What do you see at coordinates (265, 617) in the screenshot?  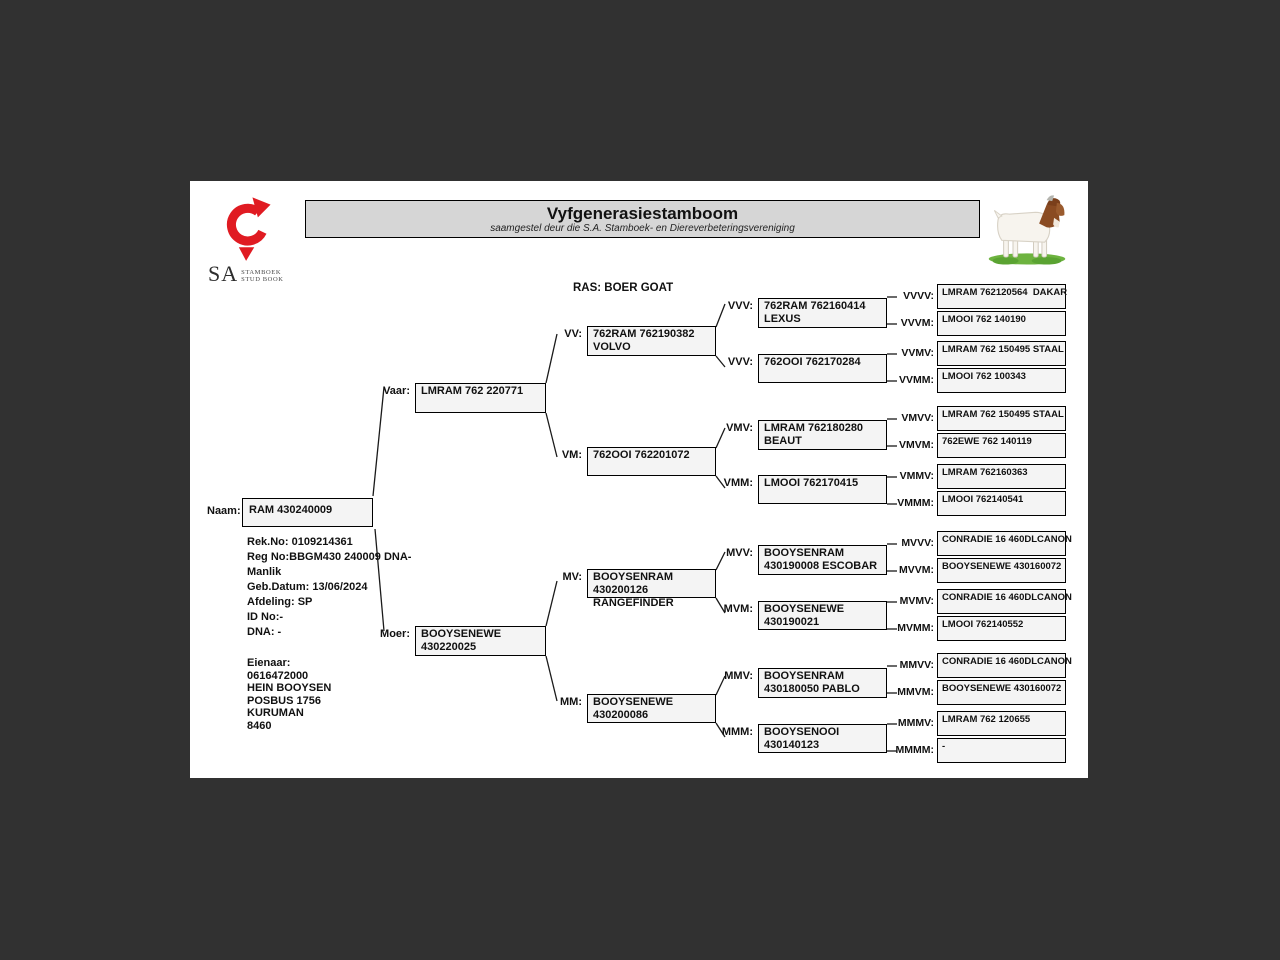 I see `subject-detail-line: ID No:-` at bounding box center [265, 617].